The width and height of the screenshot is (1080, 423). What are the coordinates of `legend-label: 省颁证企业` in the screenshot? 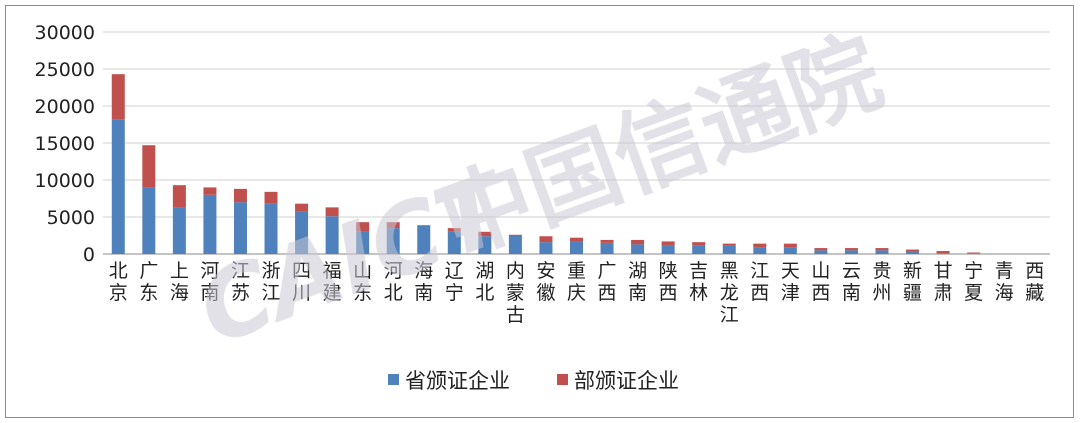 It's located at (457, 381).